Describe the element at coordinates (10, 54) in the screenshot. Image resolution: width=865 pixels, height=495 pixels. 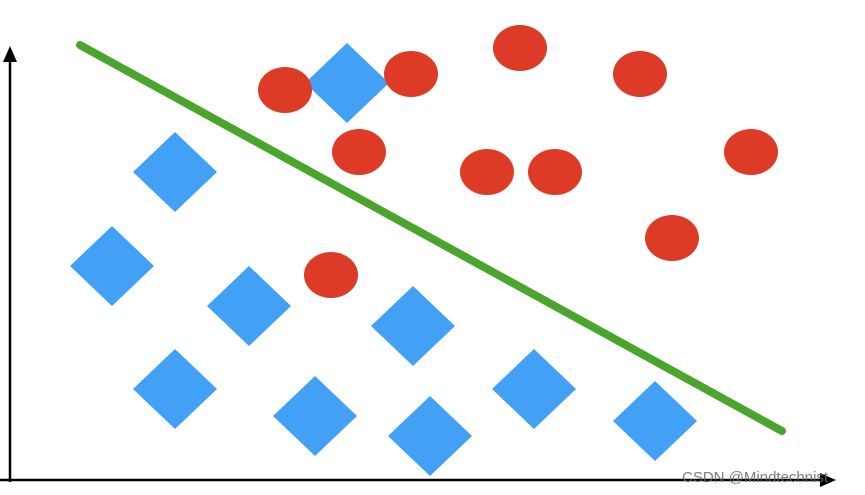
I see `y-axis-arrow-icon` at that location.